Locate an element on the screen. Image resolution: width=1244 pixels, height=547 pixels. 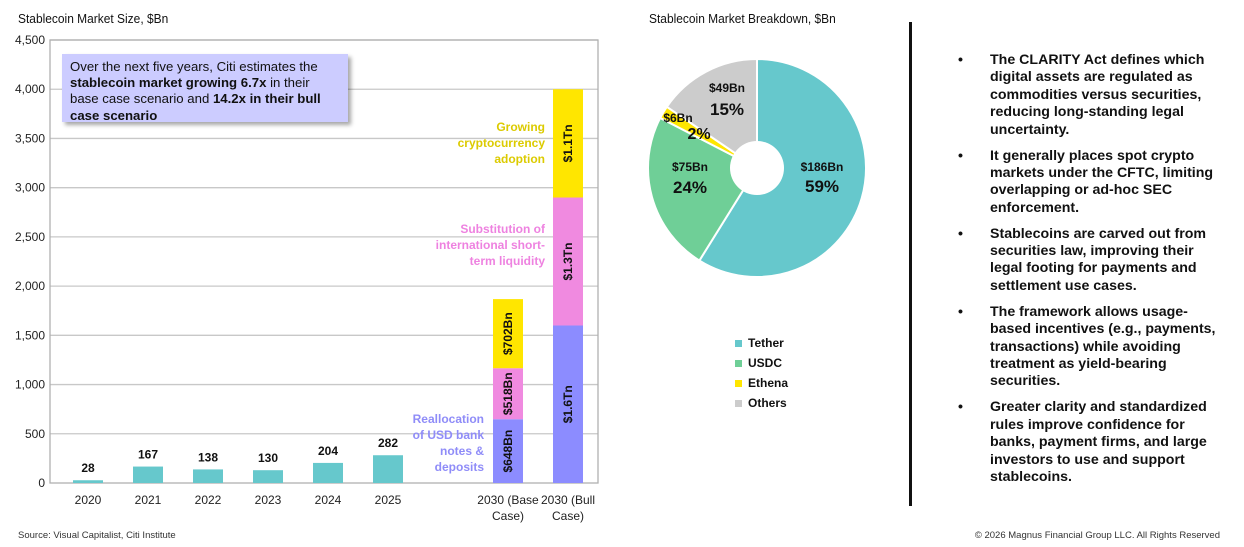
y-tick-label: 4,000 is located at coordinates (30, 89).